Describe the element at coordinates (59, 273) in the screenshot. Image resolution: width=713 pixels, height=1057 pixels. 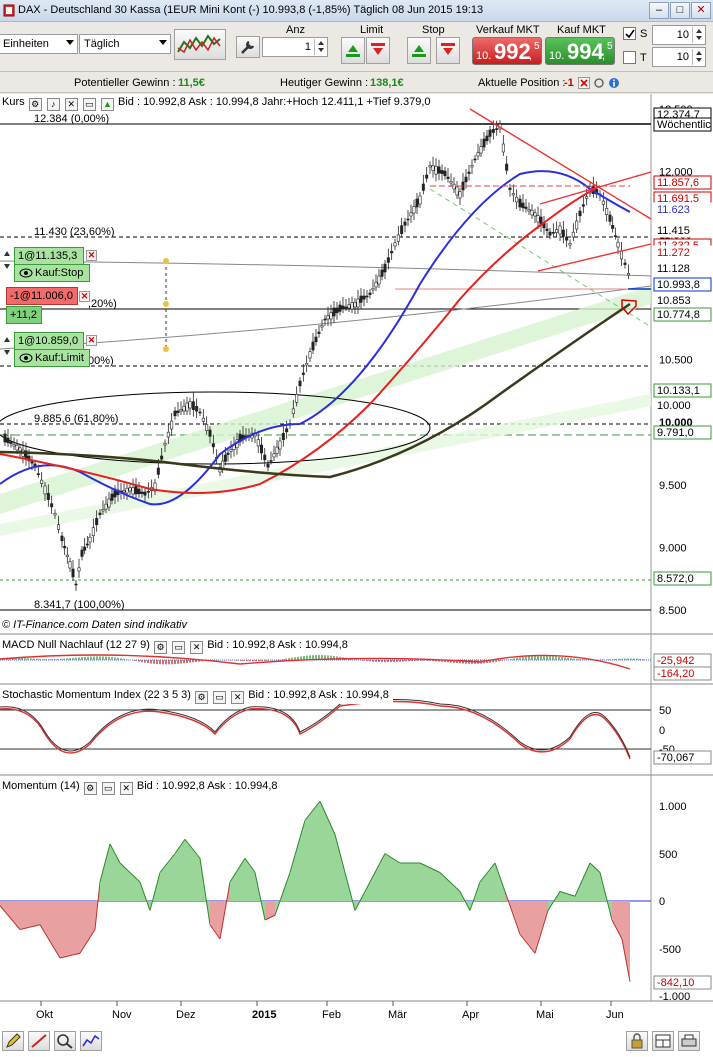
I see `stop-order-type-label: Kauf:Stop` at that location.